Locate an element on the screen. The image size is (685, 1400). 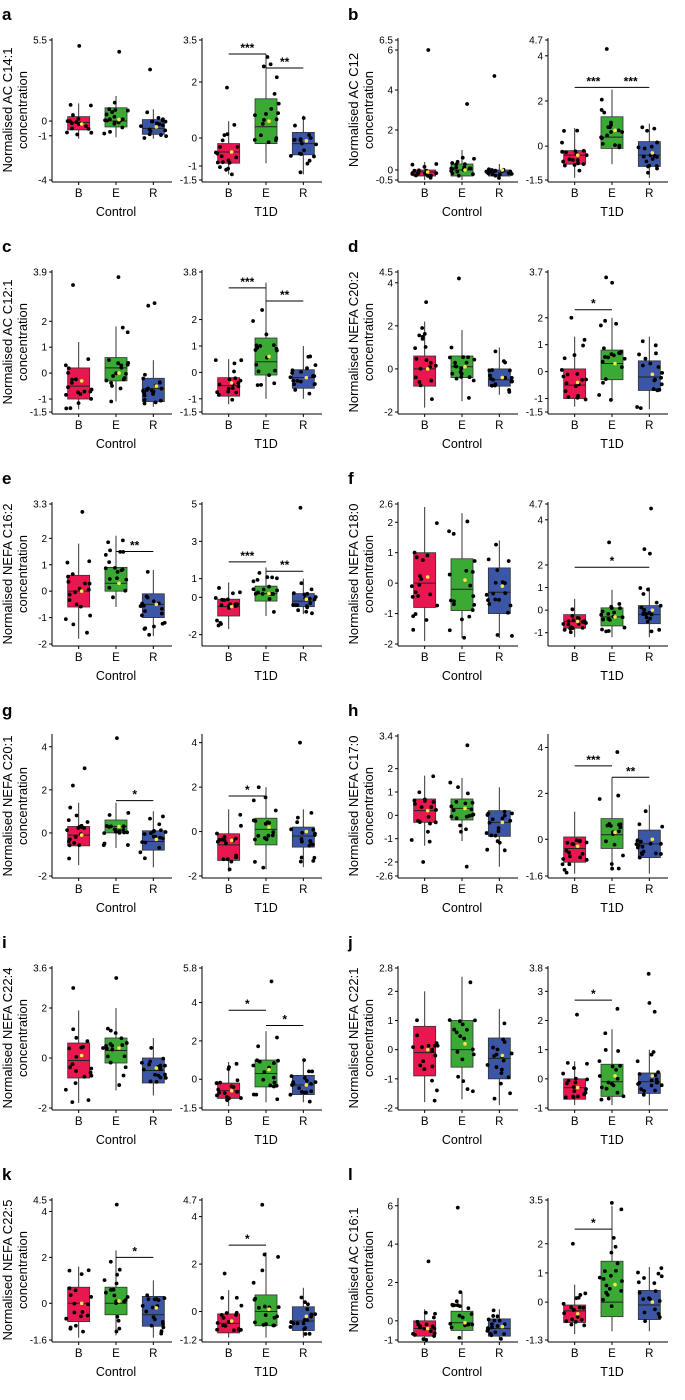
y-tick-label: 4 is located at coordinates (194, 1217).